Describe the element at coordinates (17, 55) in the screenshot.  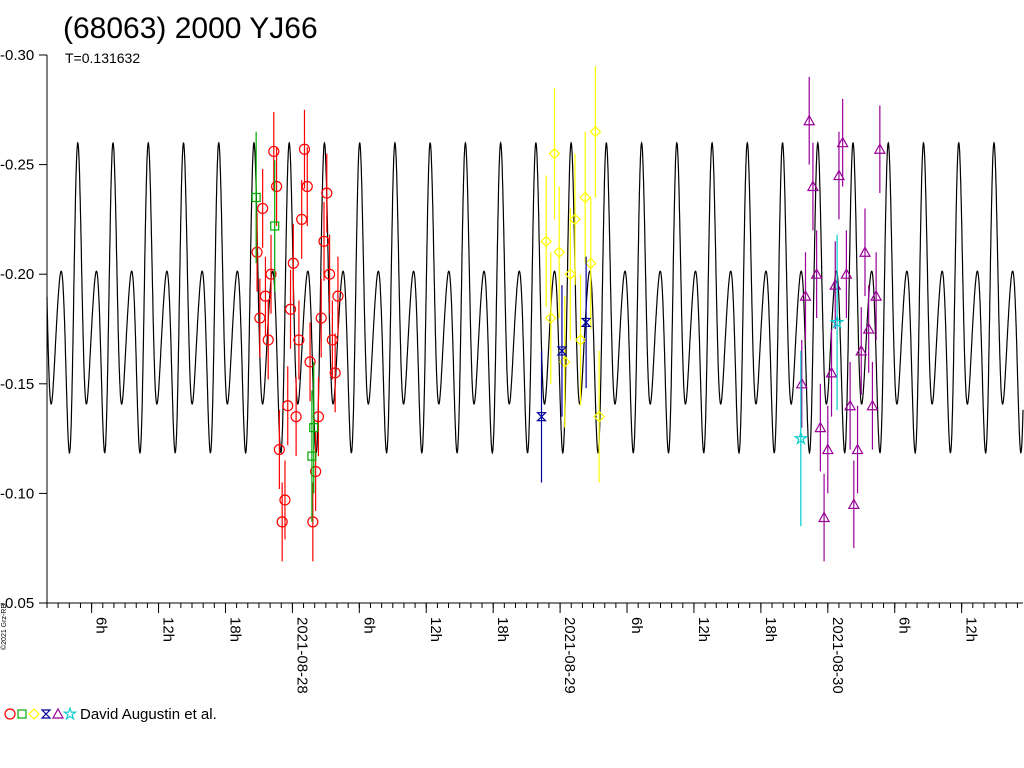
I see `y-tick-label: -0.30` at that location.